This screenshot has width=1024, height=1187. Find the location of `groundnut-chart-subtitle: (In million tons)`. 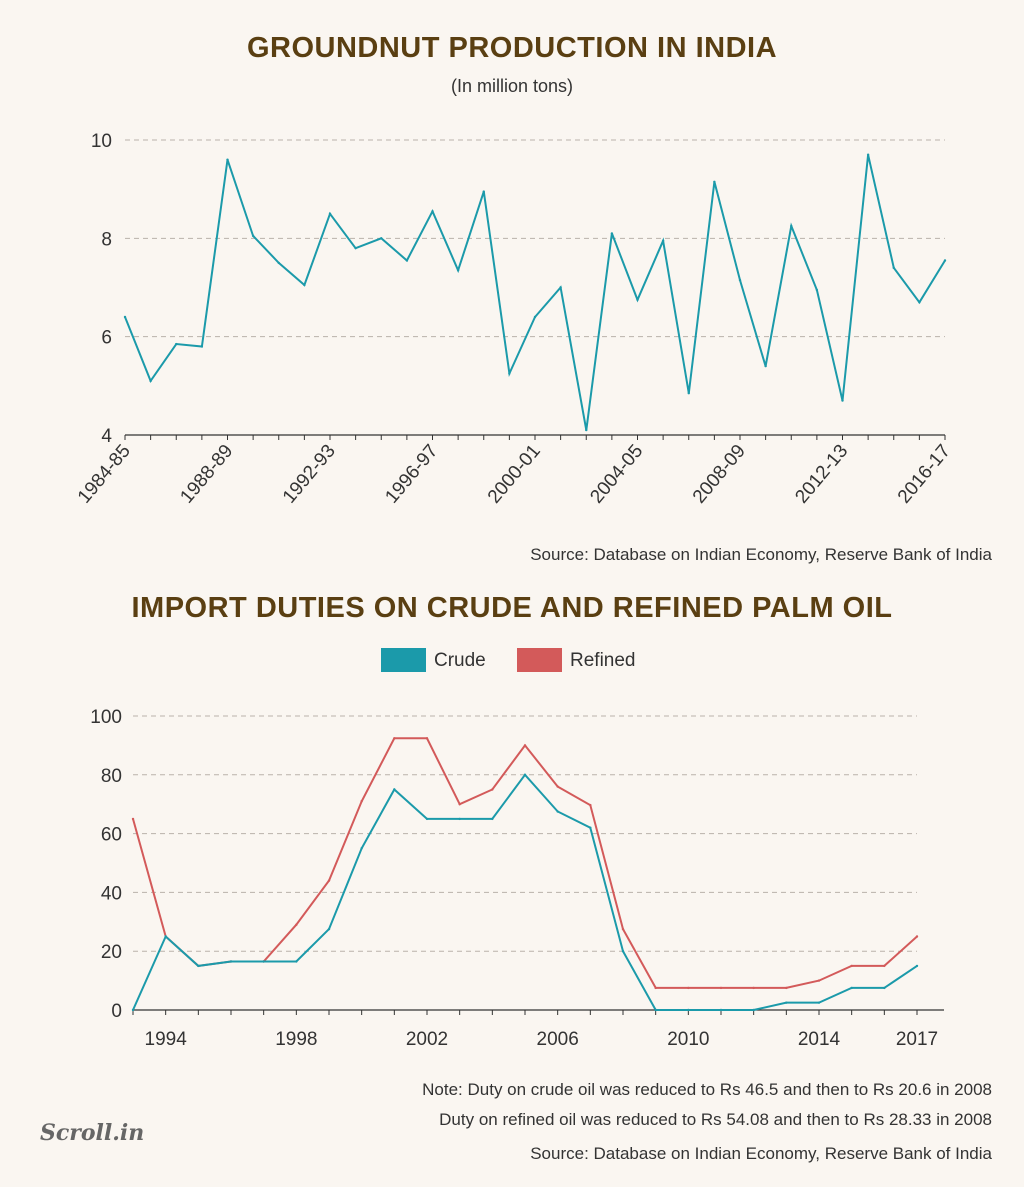

groundnut-chart-subtitle: (In million tons) is located at coordinates (512, 86).